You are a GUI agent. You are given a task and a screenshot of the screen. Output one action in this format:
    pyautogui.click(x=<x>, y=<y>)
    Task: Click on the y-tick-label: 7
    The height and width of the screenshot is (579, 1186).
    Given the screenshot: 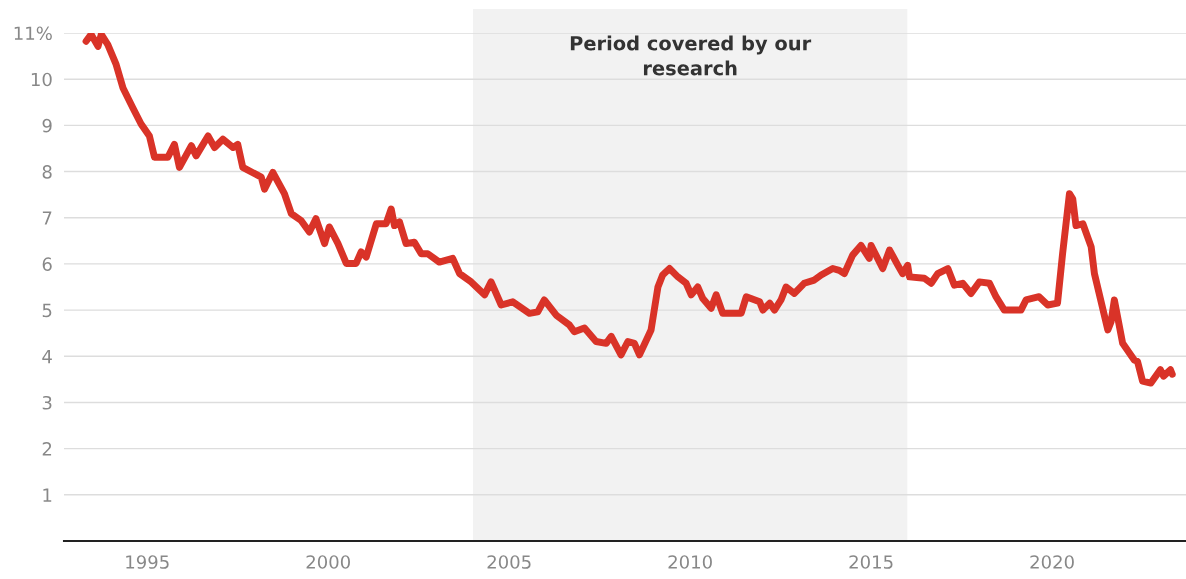 What is the action you would take?
    pyautogui.click(x=47, y=218)
    